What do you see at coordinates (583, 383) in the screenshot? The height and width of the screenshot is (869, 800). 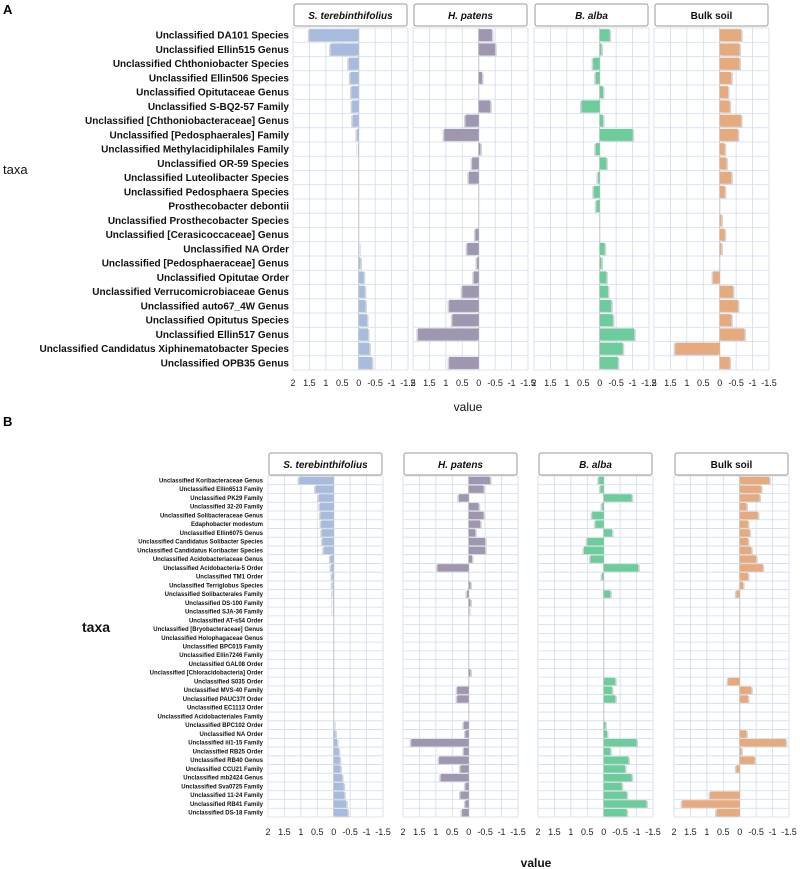 I see `x-tick-label: 0.5` at bounding box center [583, 383].